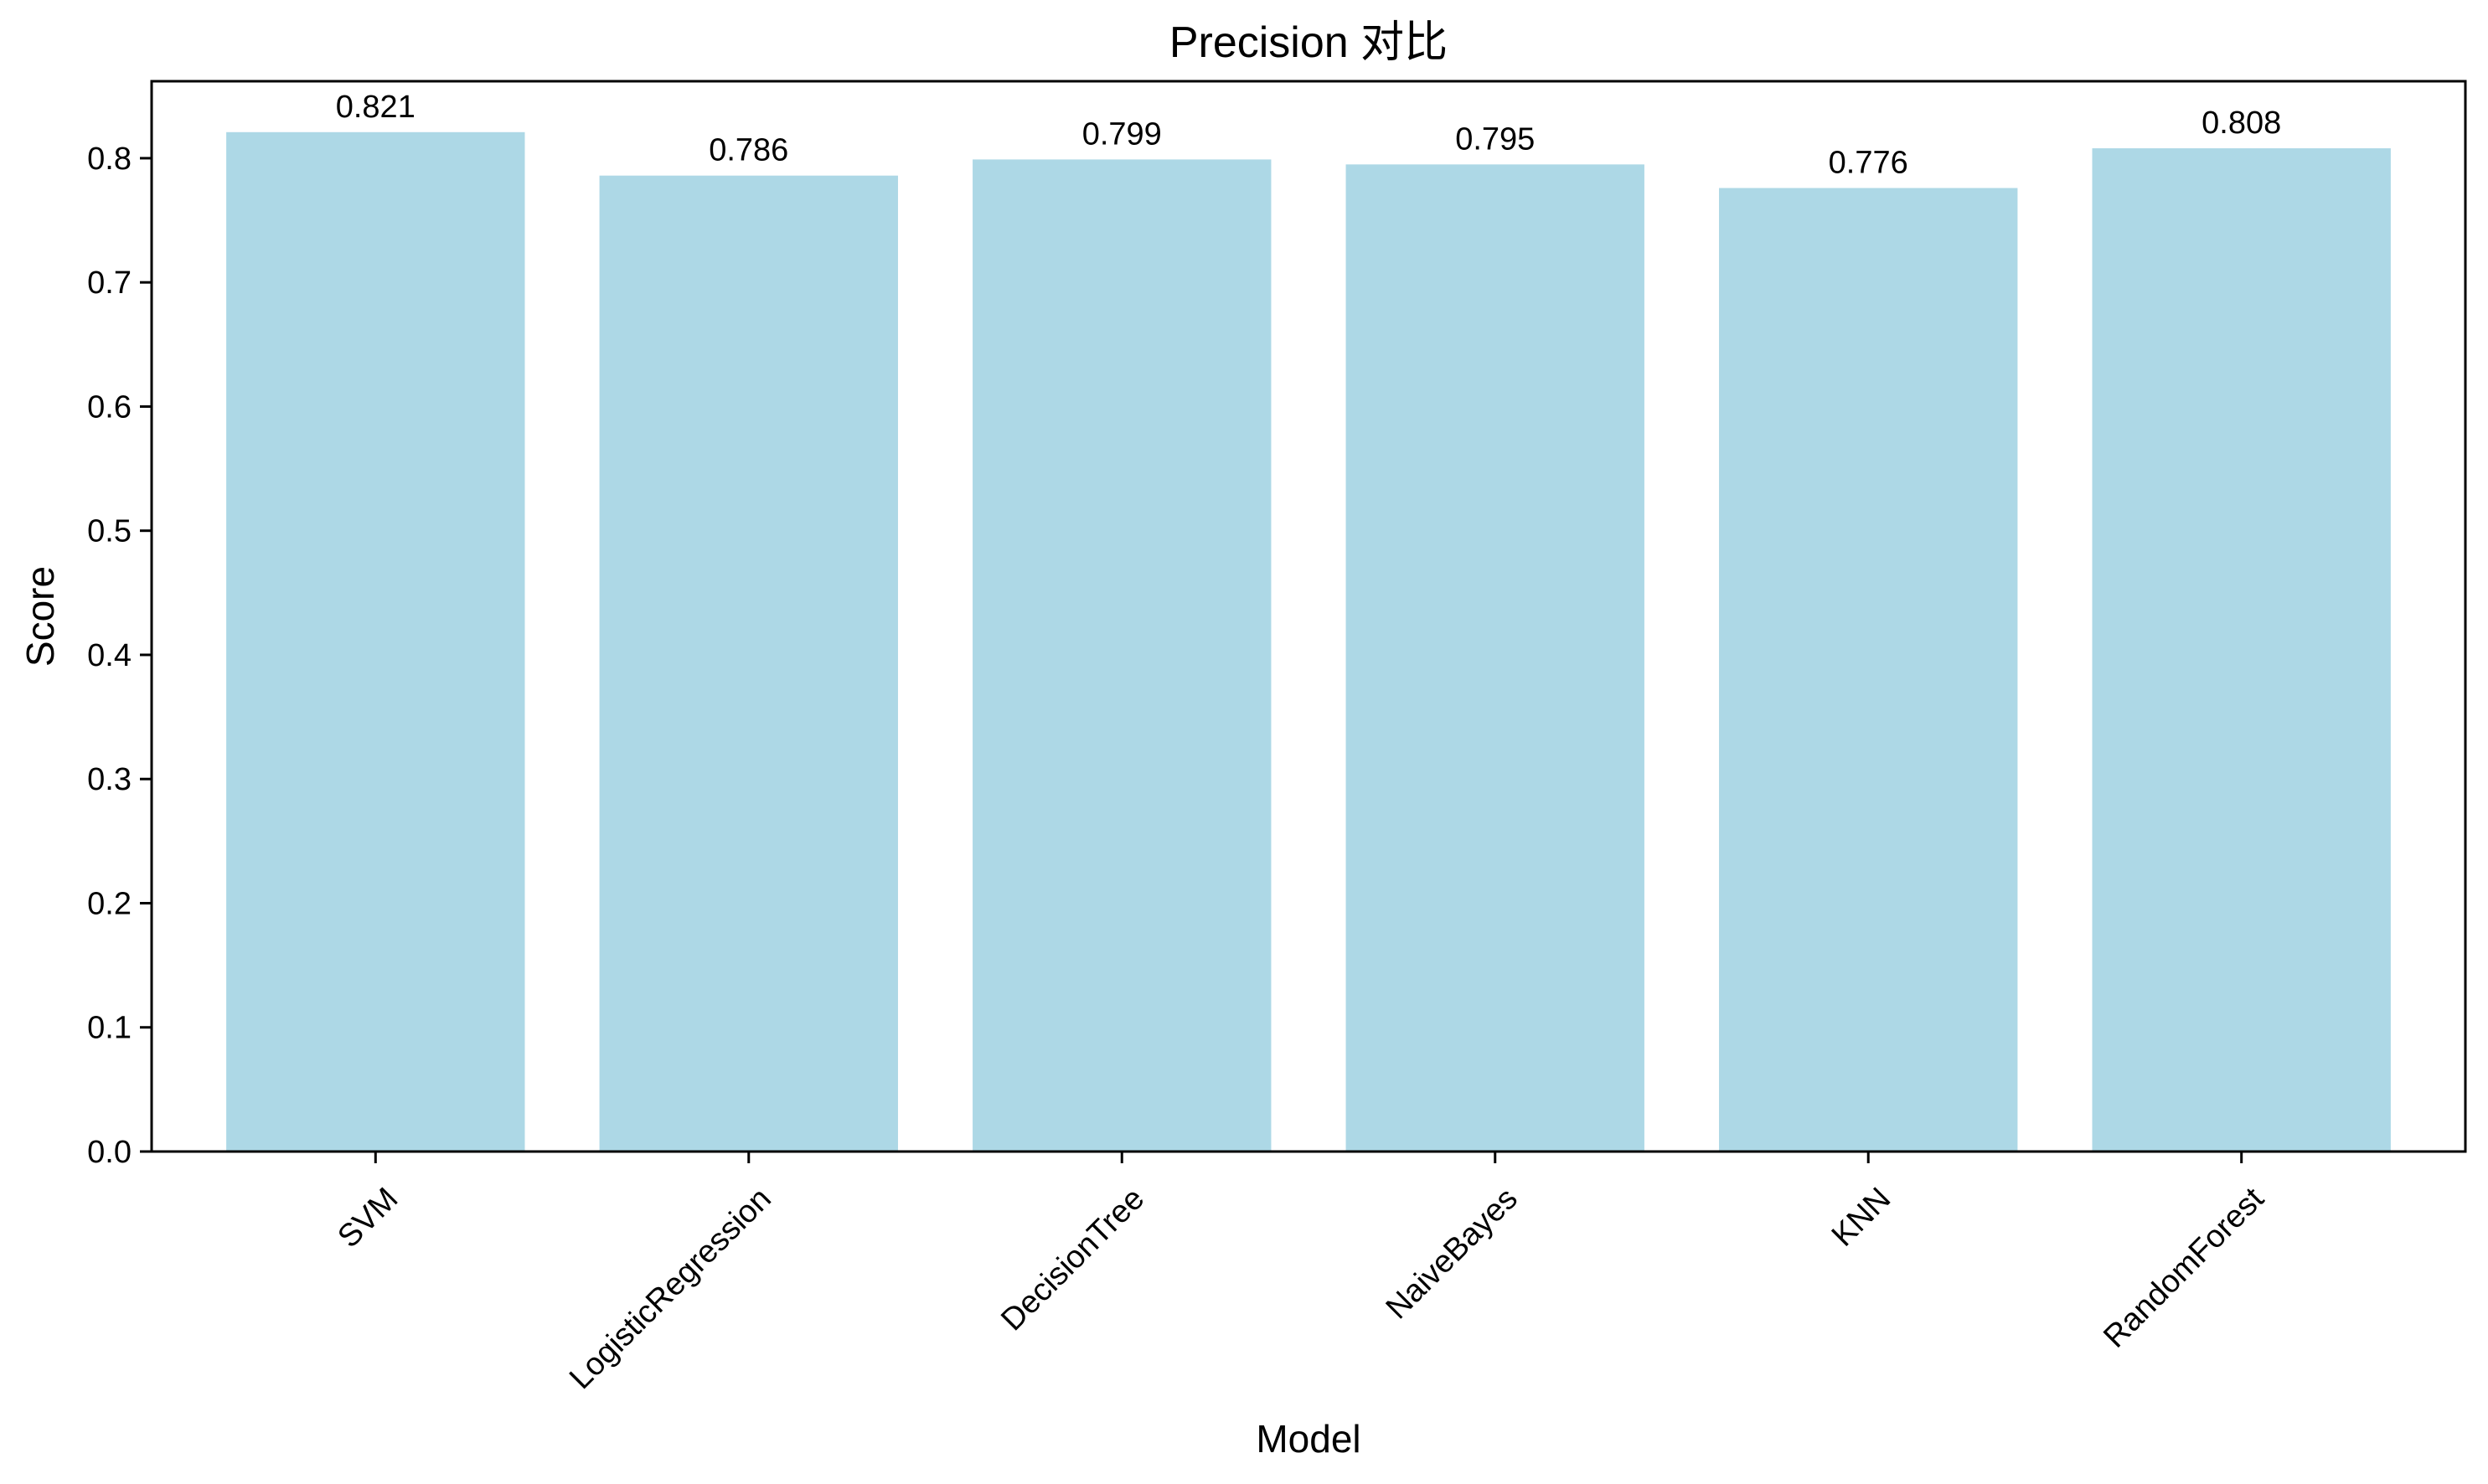 The height and width of the screenshot is (1484, 2488). What do you see at coordinates (1868, 670) in the screenshot?
I see `bar-KNN` at bounding box center [1868, 670].